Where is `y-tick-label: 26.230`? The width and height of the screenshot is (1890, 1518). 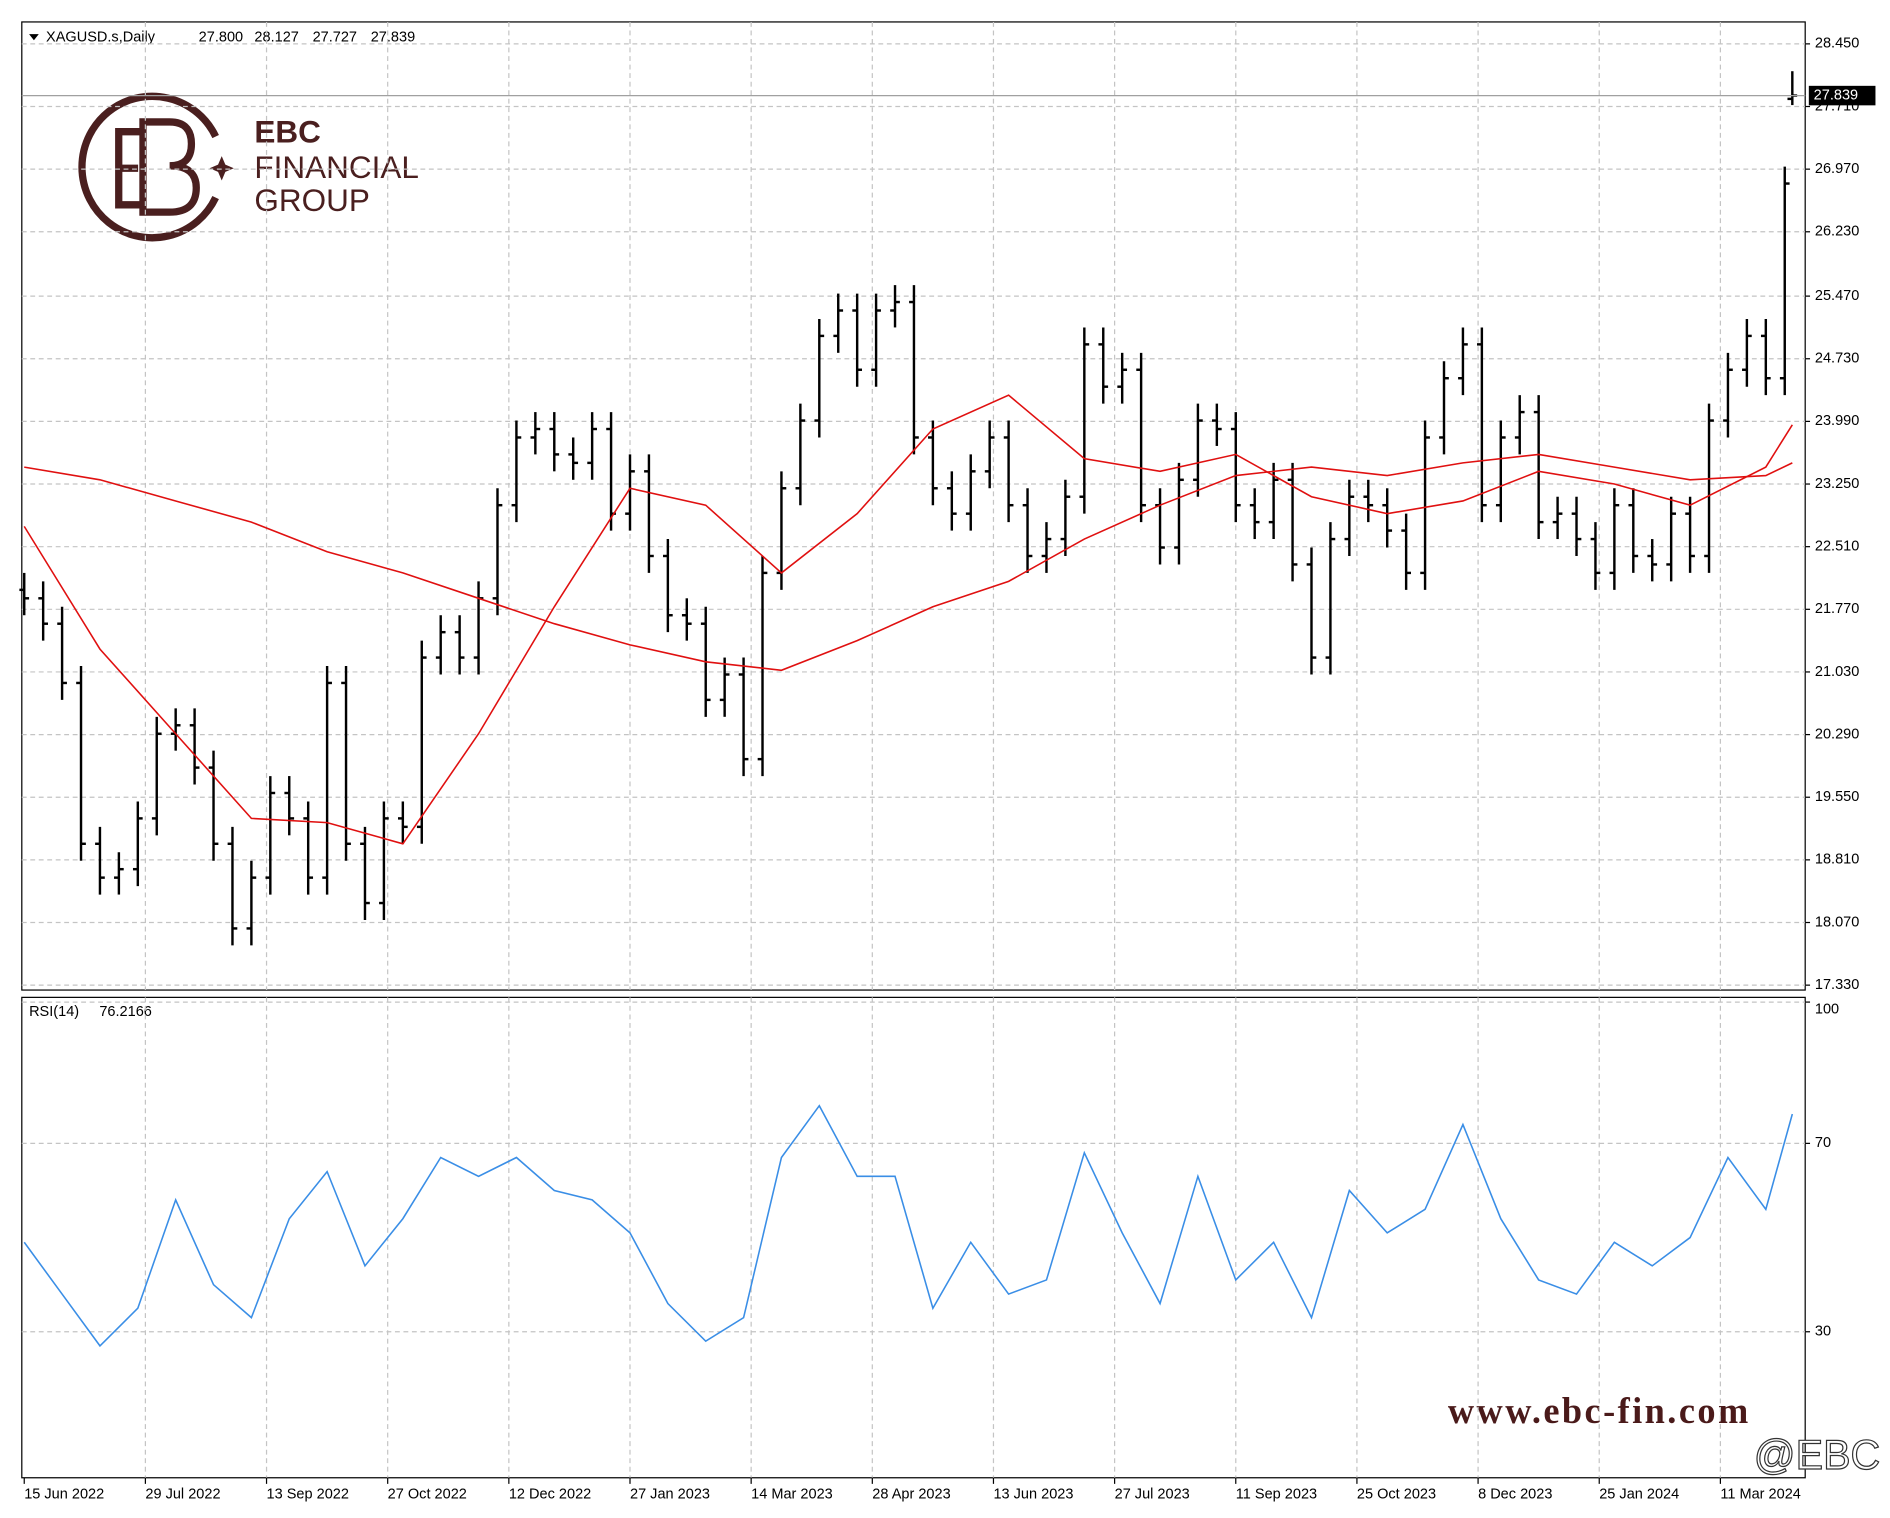 y-tick-label: 26.230 is located at coordinates (1837, 232).